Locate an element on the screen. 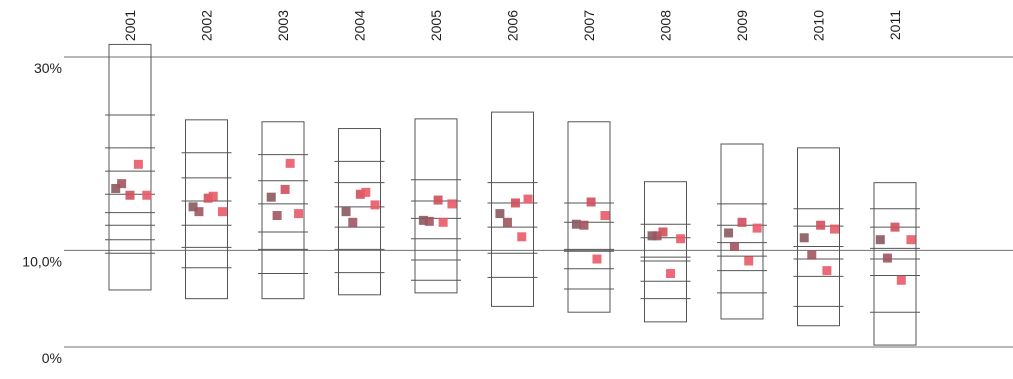 The width and height of the screenshot is (1013, 379). range-box-2001 is located at coordinates (130, 167).